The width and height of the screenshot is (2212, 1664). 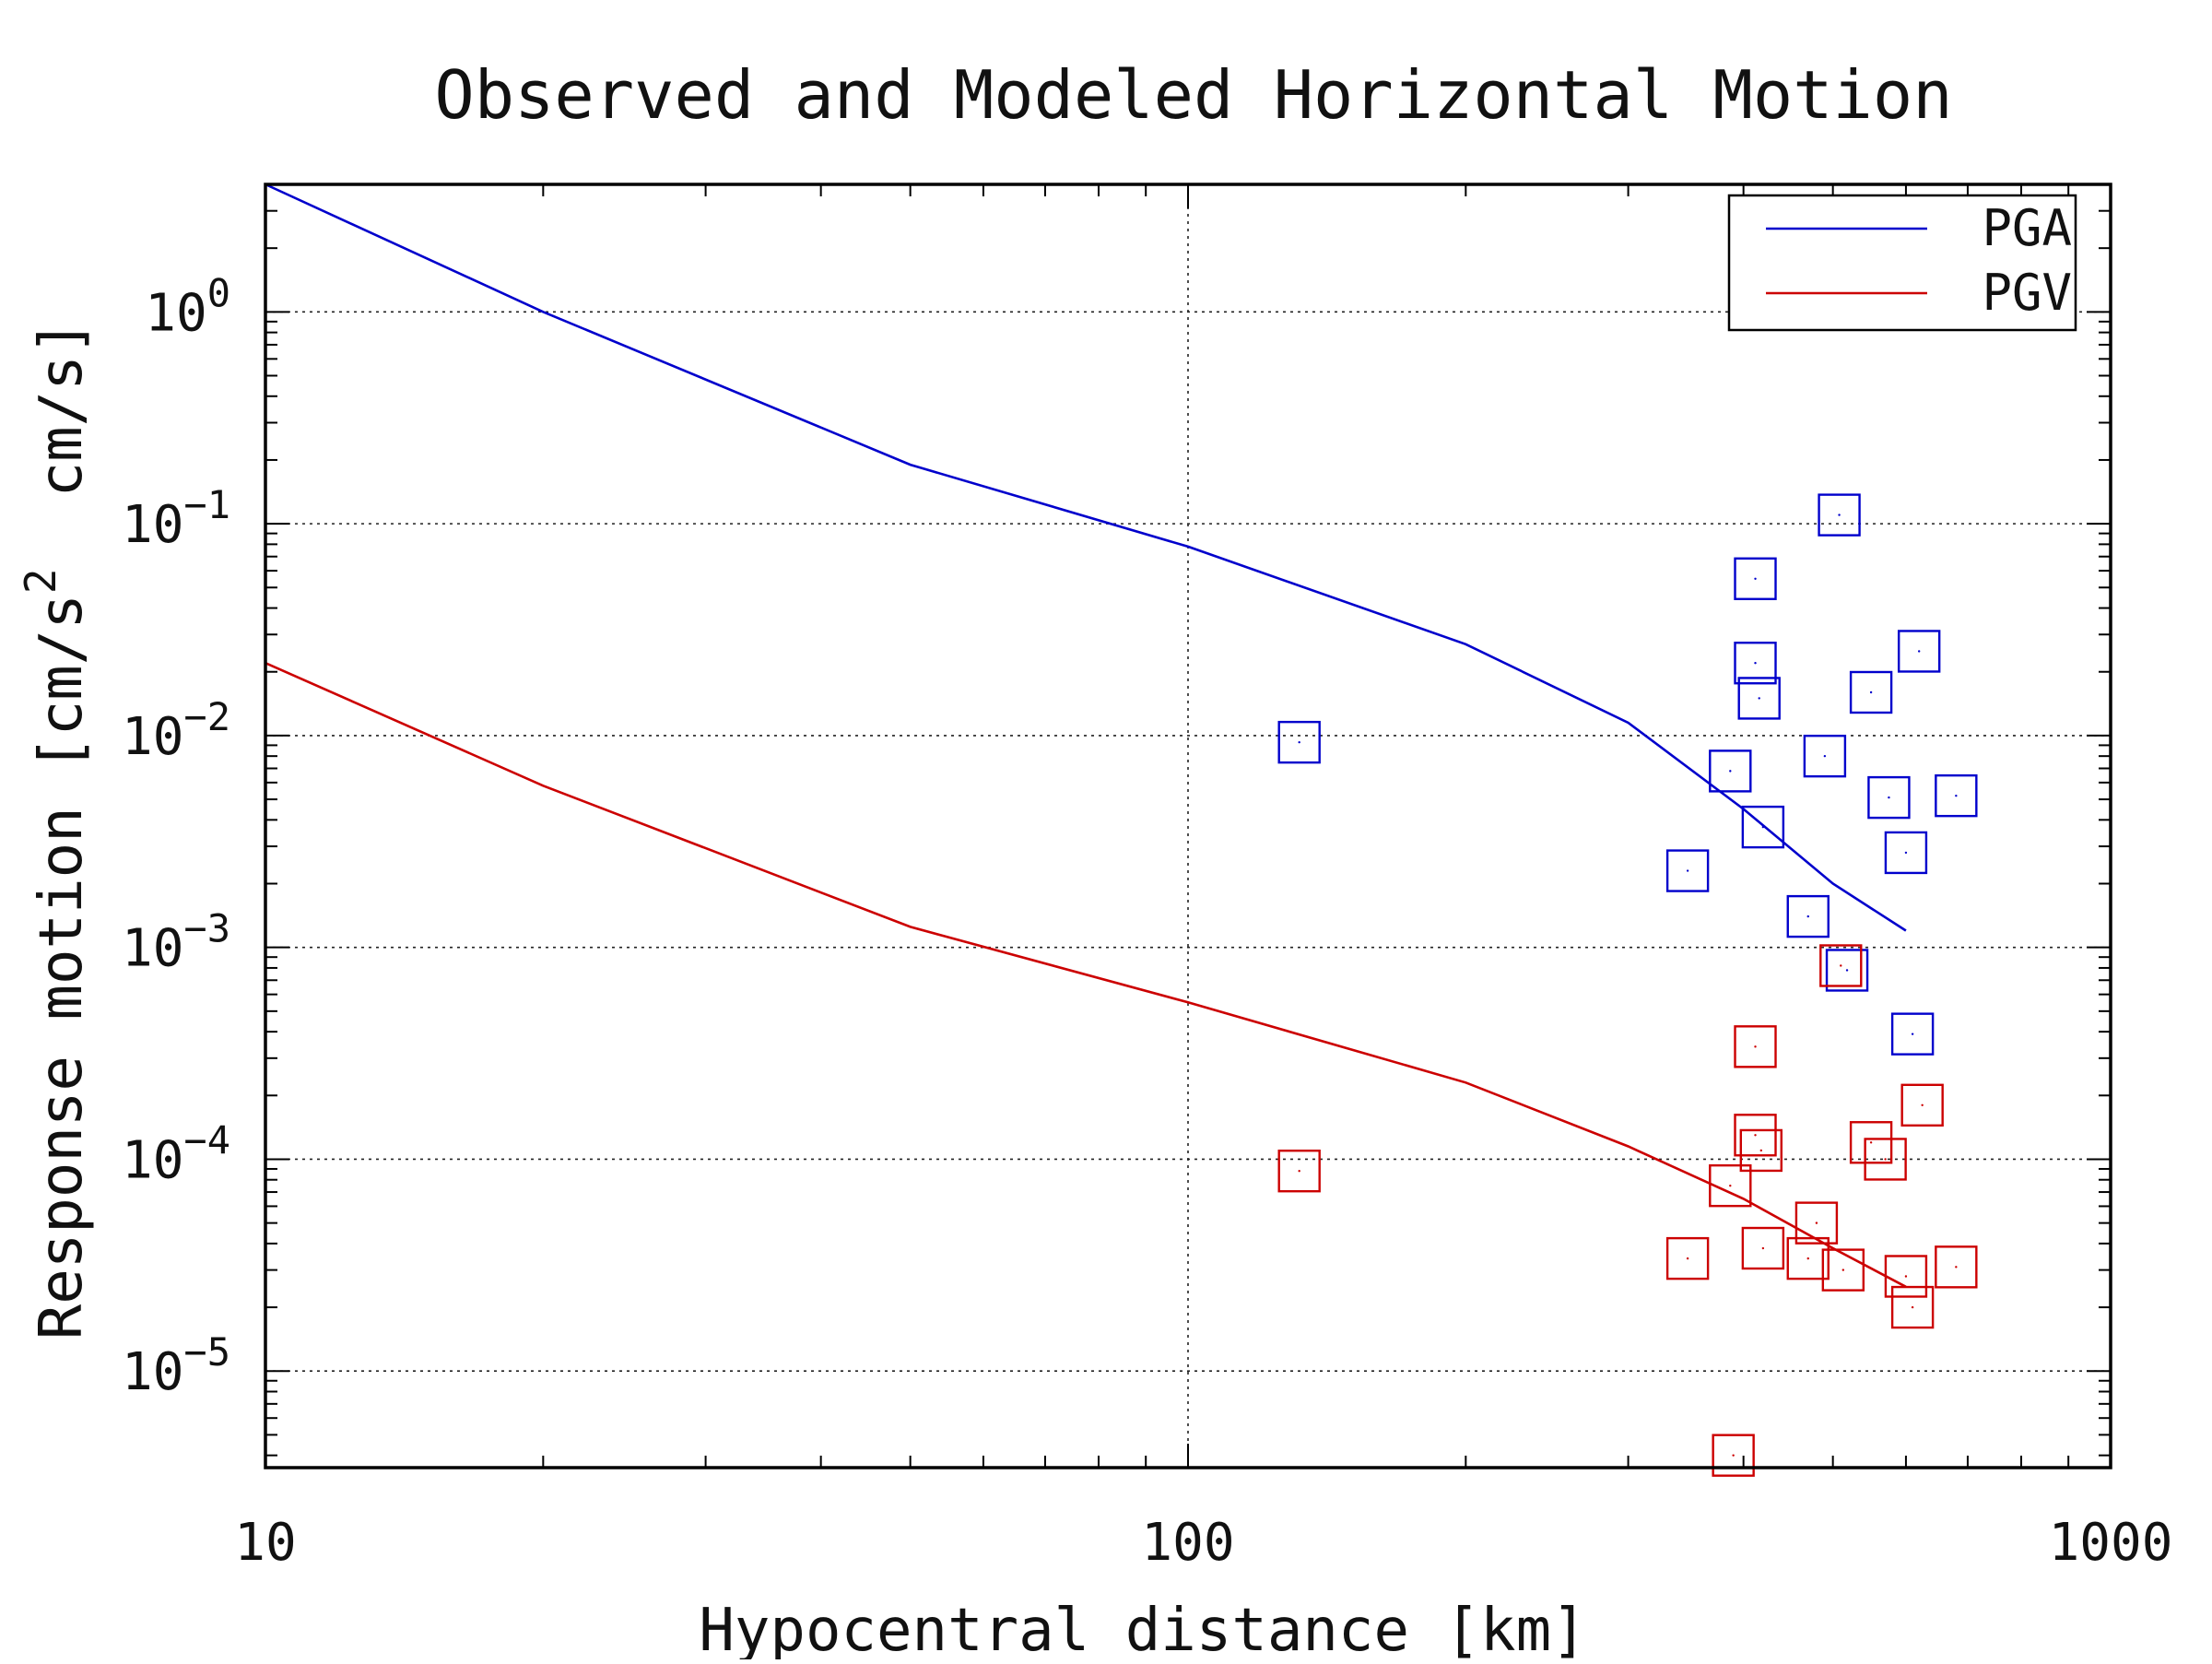 I want to click on legend-label: PGA, so click(x=2027, y=228).